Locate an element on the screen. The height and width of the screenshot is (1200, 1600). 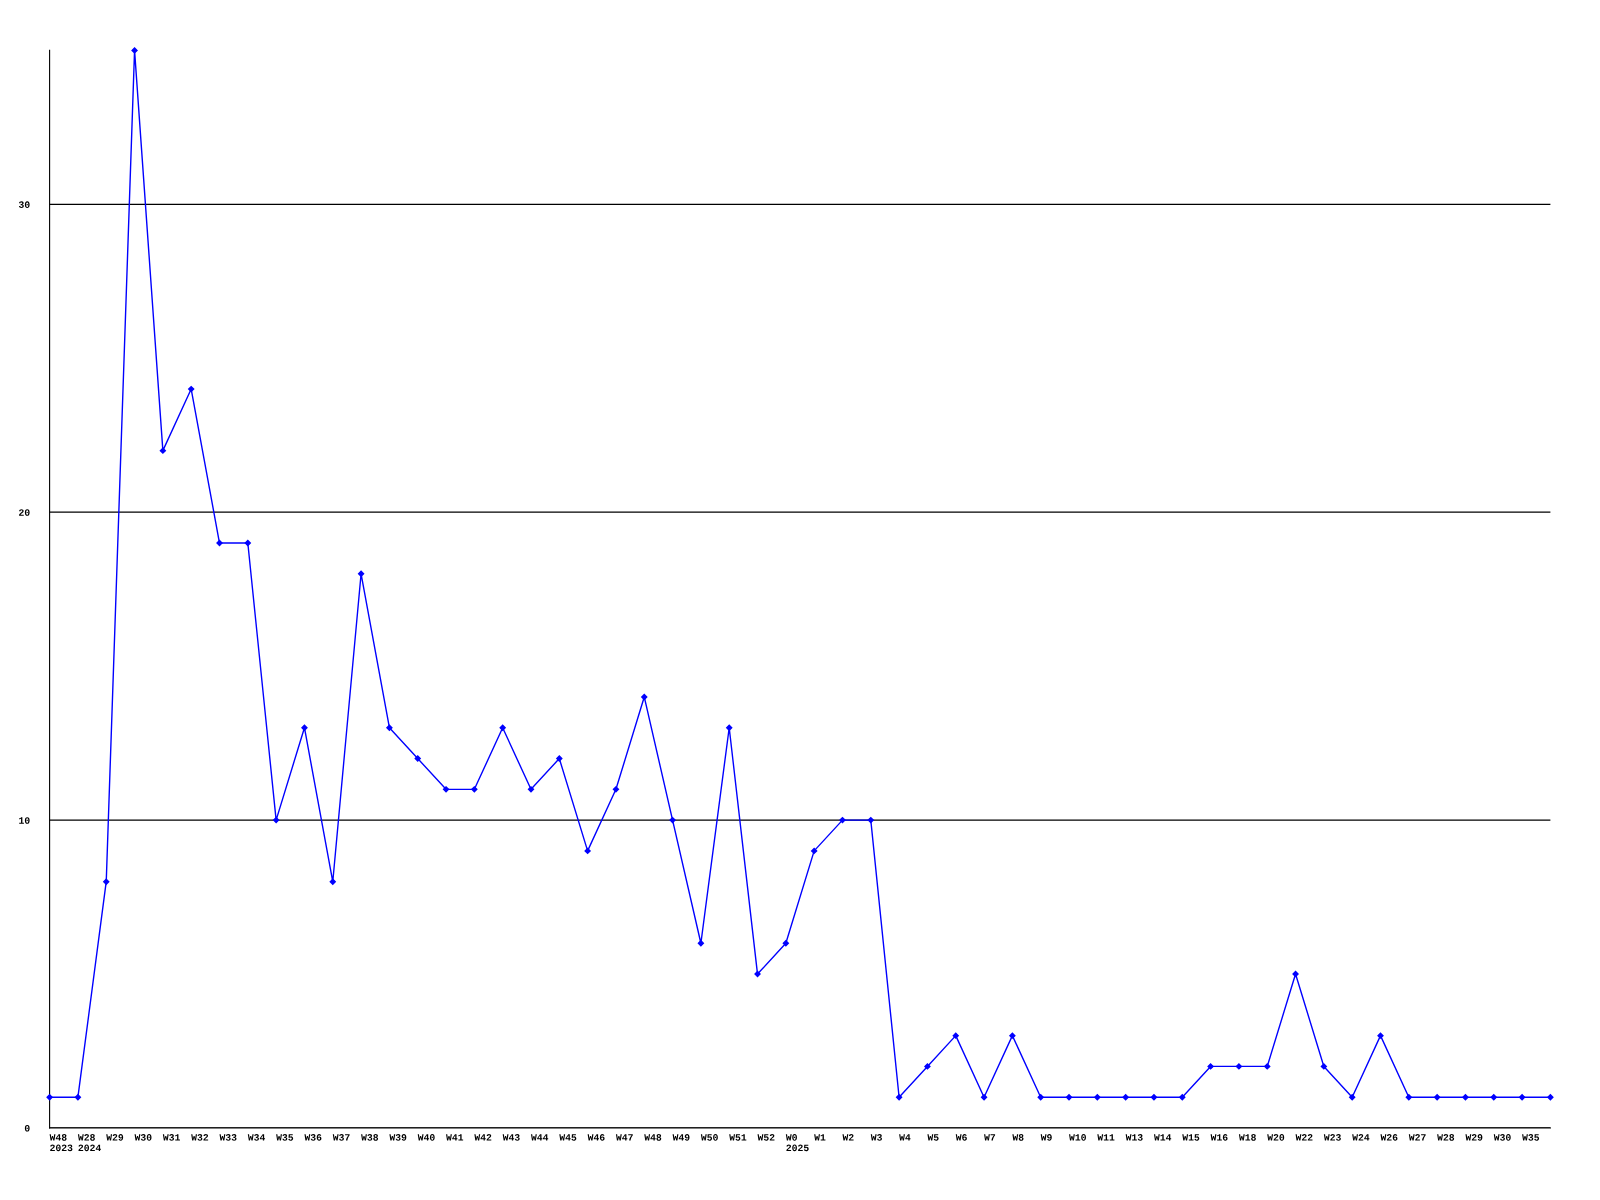
x-tick-label: W8 is located at coordinates (1018, 1137).